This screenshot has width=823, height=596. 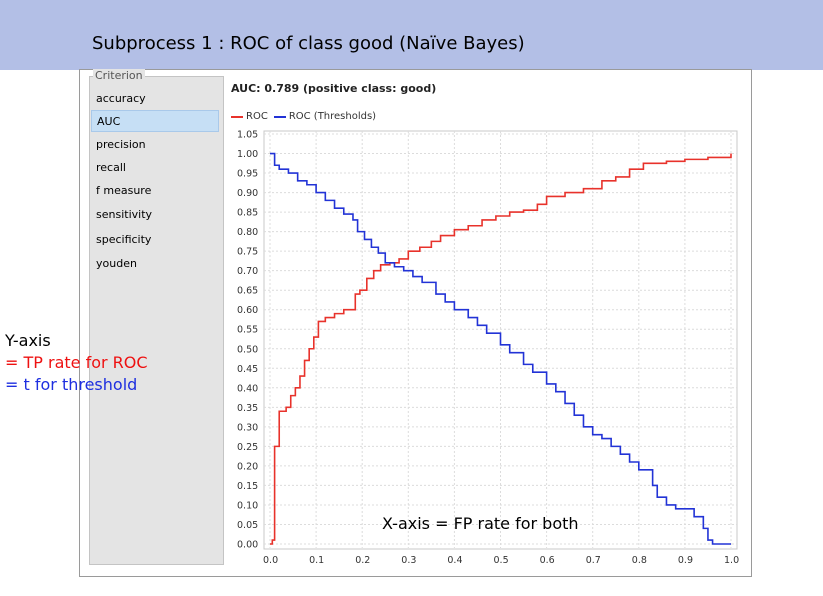 What do you see at coordinates (247, 291) in the screenshot?
I see `y-tick-label: 0.65` at bounding box center [247, 291].